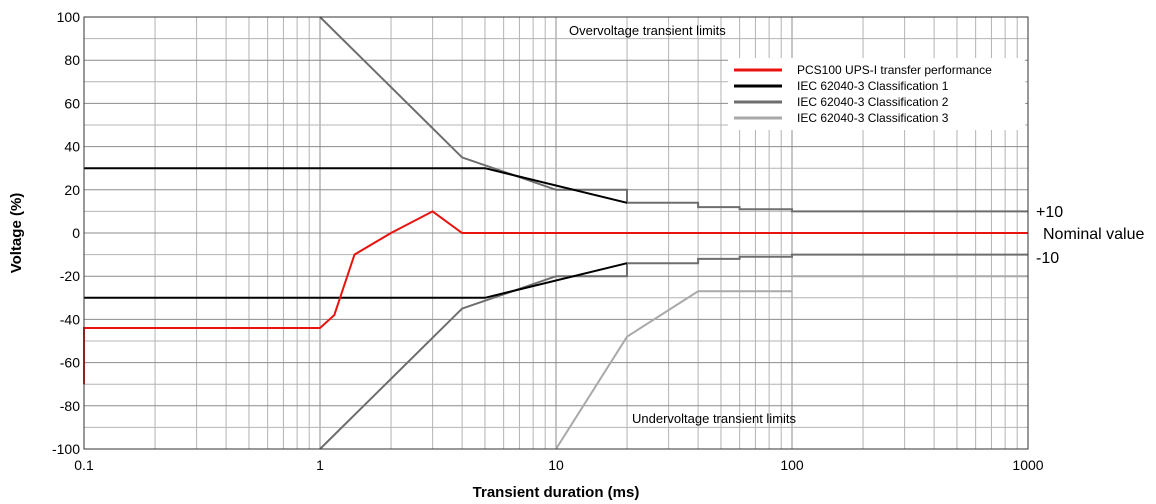  I want to click on y-tick-label: -60, so click(70, 363).